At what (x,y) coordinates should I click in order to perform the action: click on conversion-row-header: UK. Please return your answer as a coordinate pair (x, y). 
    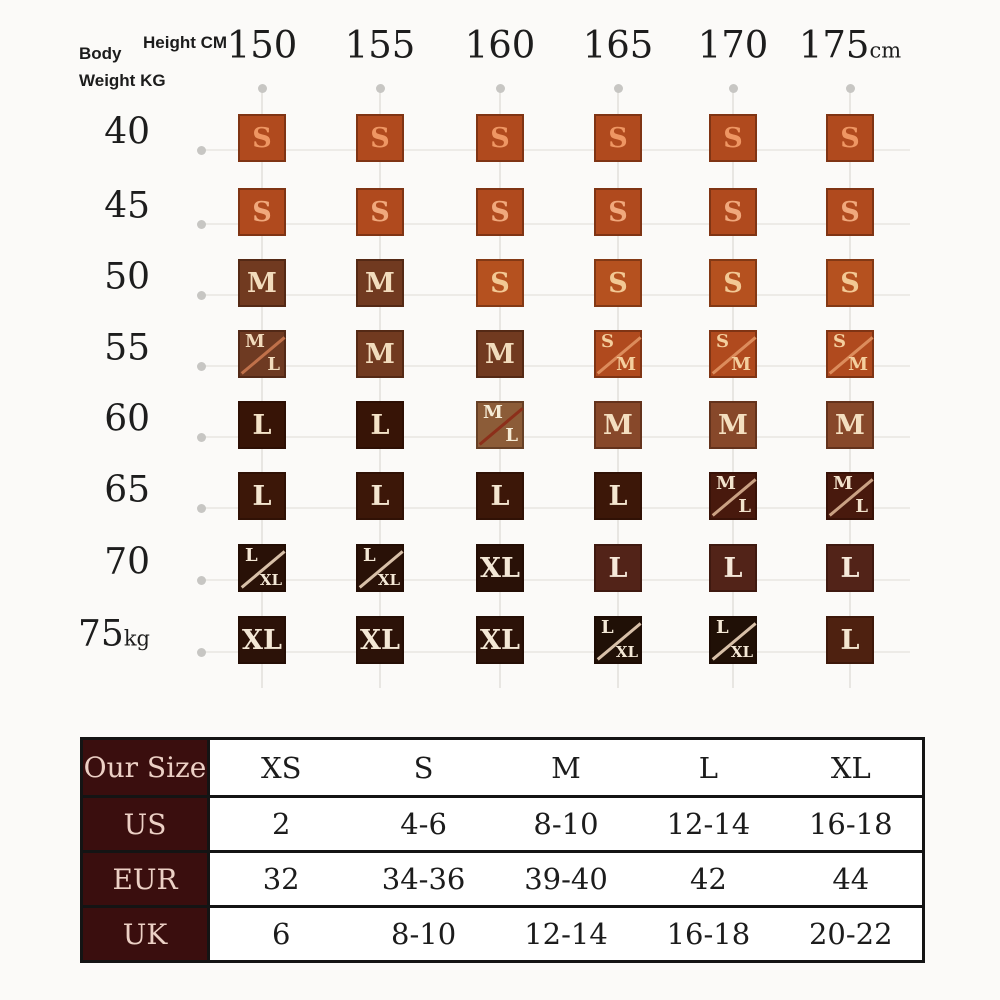
    Looking at the image, I should click on (146, 932).